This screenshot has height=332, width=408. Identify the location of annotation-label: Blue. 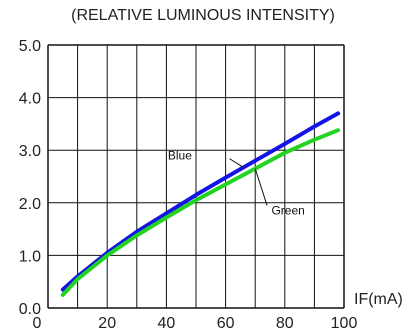
(180, 156).